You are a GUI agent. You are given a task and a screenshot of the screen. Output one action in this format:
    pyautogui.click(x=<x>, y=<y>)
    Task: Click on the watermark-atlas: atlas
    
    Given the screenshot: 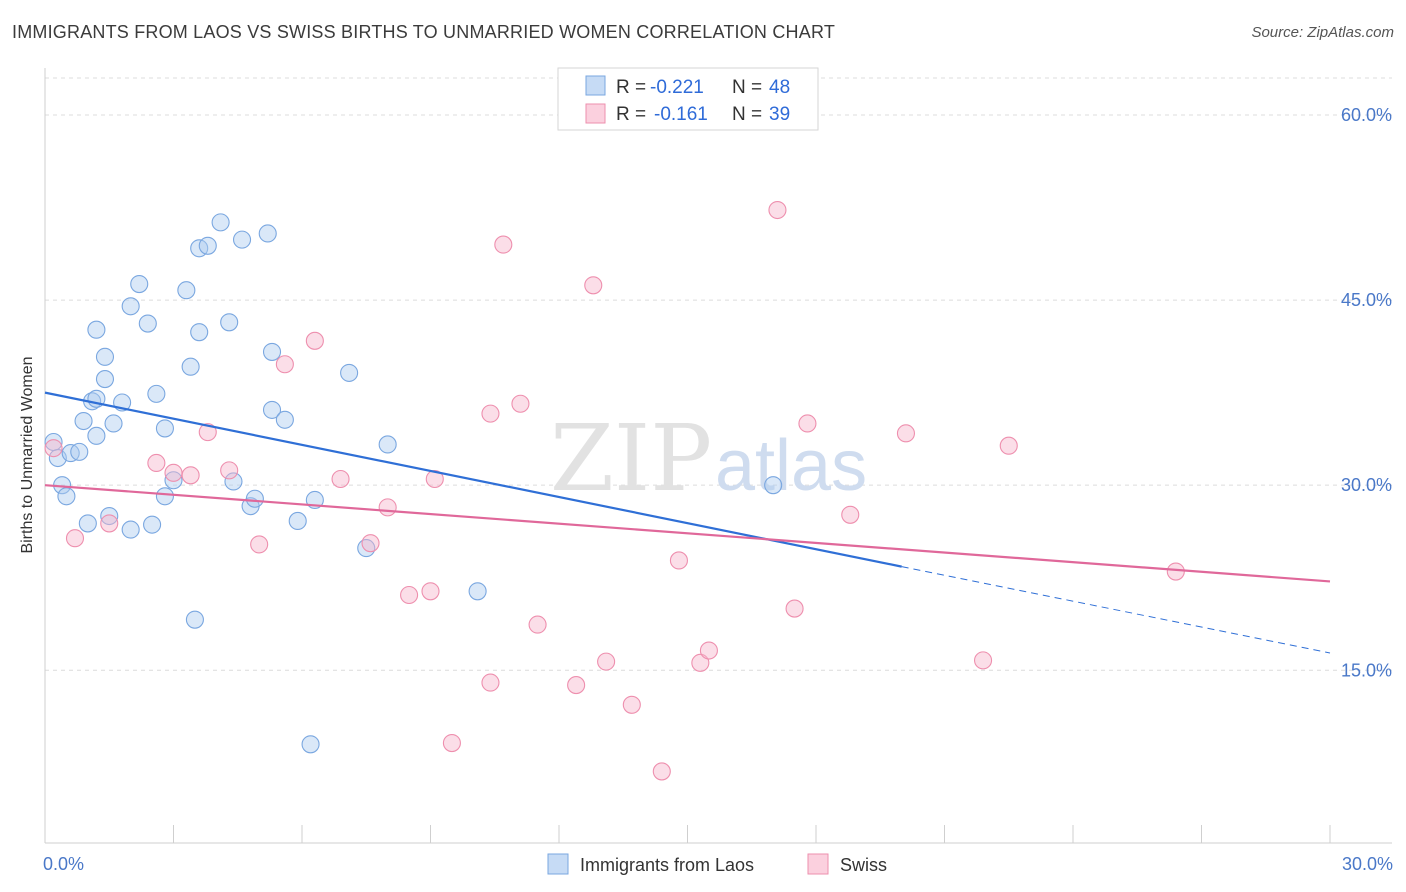 What is the action you would take?
    pyautogui.click(x=791, y=466)
    